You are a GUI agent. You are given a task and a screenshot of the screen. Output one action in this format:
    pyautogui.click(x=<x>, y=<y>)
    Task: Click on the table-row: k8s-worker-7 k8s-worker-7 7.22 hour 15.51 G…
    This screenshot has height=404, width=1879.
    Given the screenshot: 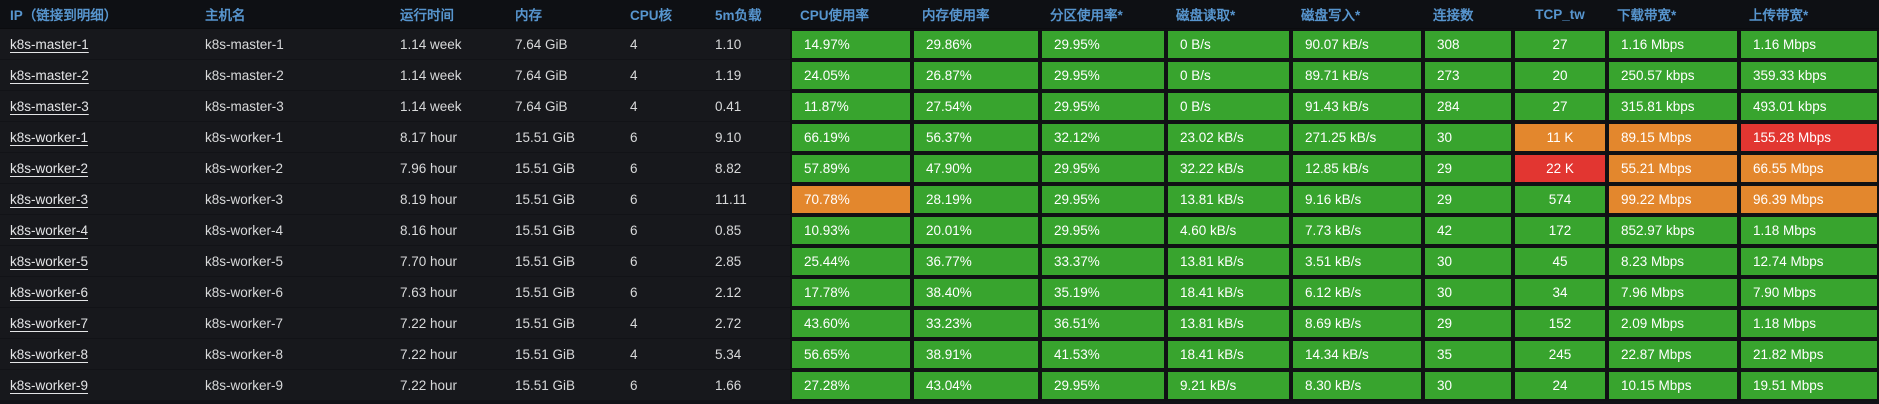 What is the action you would take?
    pyautogui.click(x=939, y=323)
    